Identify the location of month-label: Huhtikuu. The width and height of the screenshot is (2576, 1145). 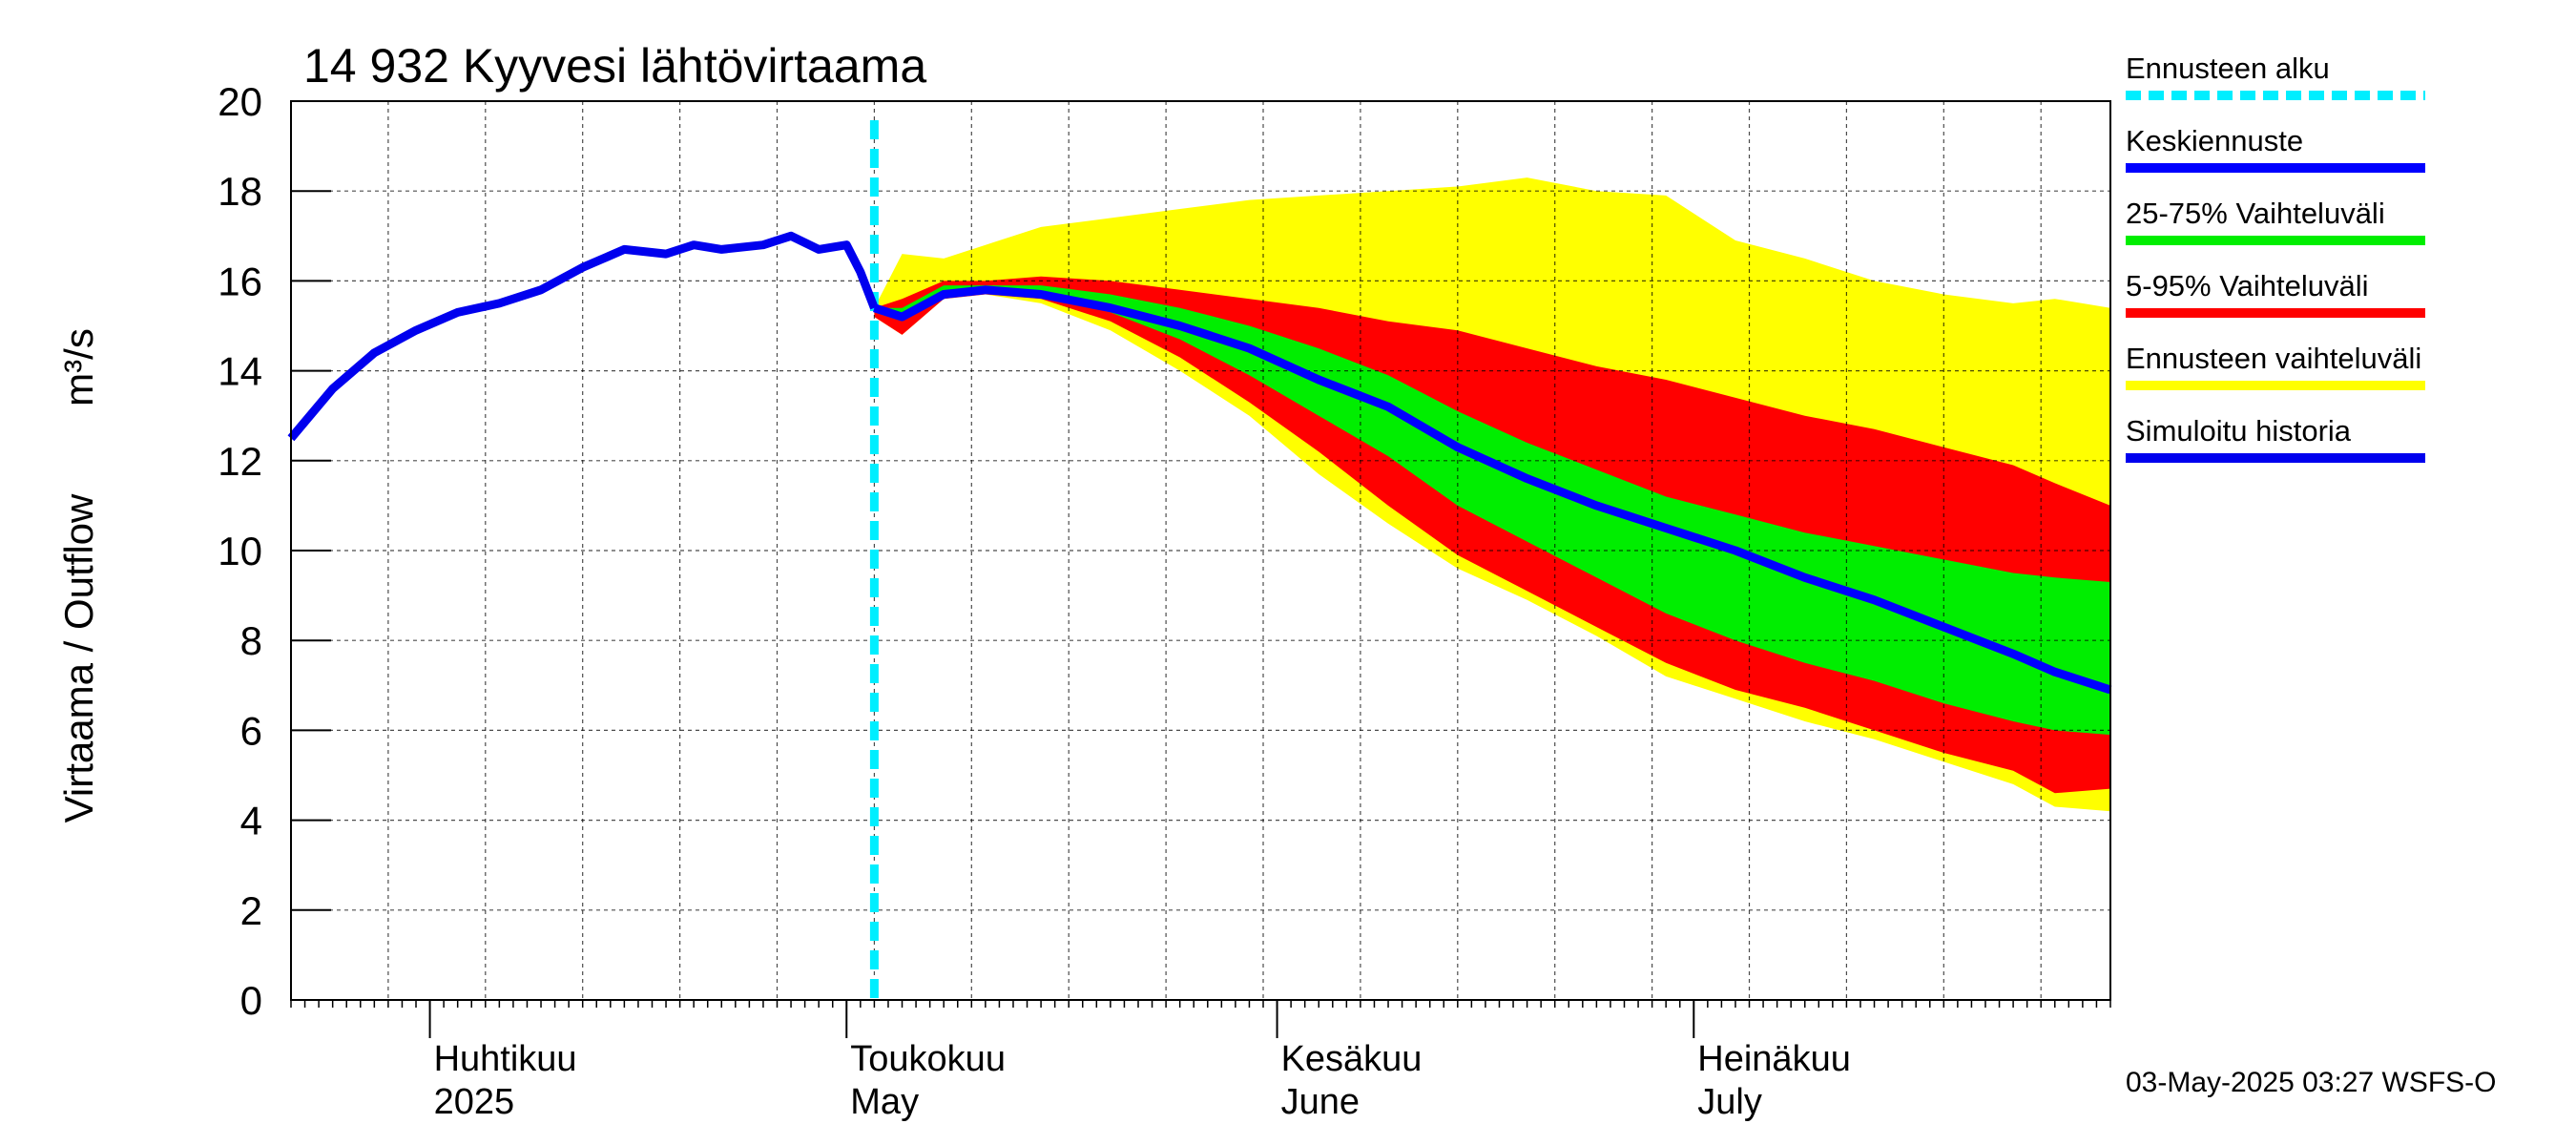
(505, 1059).